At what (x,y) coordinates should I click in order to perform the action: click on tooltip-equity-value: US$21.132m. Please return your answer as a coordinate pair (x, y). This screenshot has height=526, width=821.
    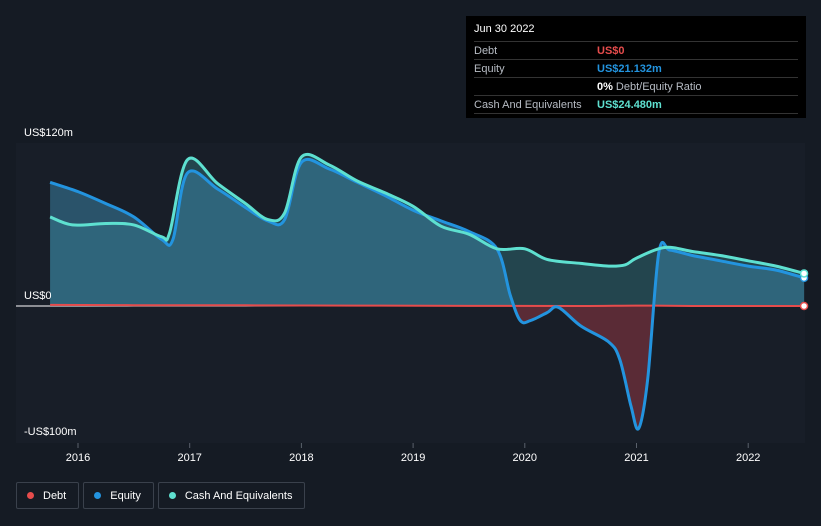
    Looking at the image, I should click on (629, 68).